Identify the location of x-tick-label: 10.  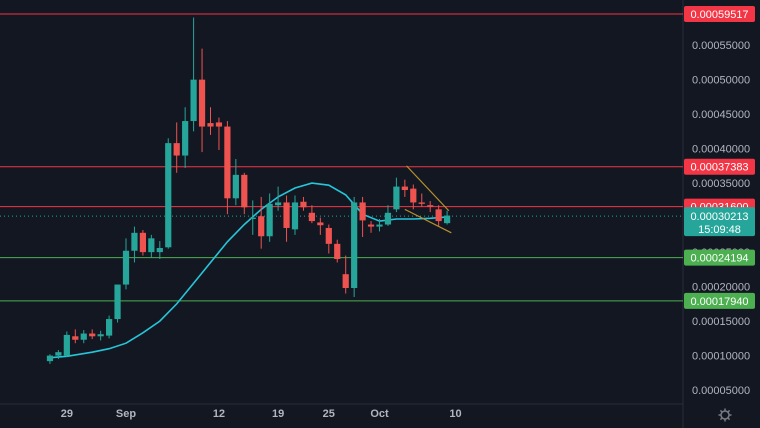
(455, 414).